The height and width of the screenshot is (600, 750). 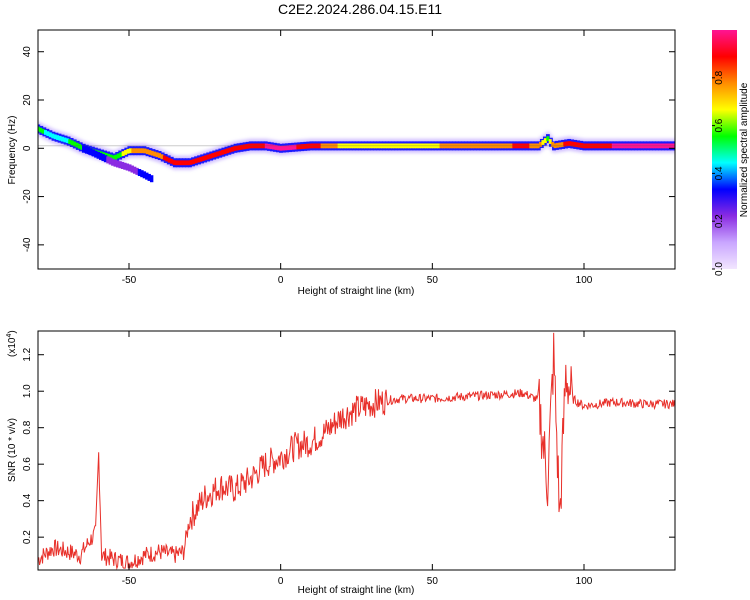 What do you see at coordinates (719, 77) in the screenshot?
I see `colorbar-tick-label: 0.8` at bounding box center [719, 77].